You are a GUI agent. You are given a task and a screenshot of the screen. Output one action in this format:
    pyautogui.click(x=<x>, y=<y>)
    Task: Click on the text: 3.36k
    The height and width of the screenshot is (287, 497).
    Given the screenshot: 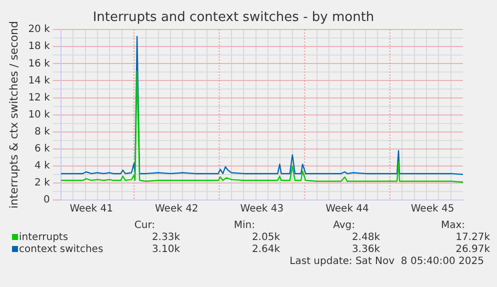 What is the action you would take?
    pyautogui.click(x=366, y=249)
    